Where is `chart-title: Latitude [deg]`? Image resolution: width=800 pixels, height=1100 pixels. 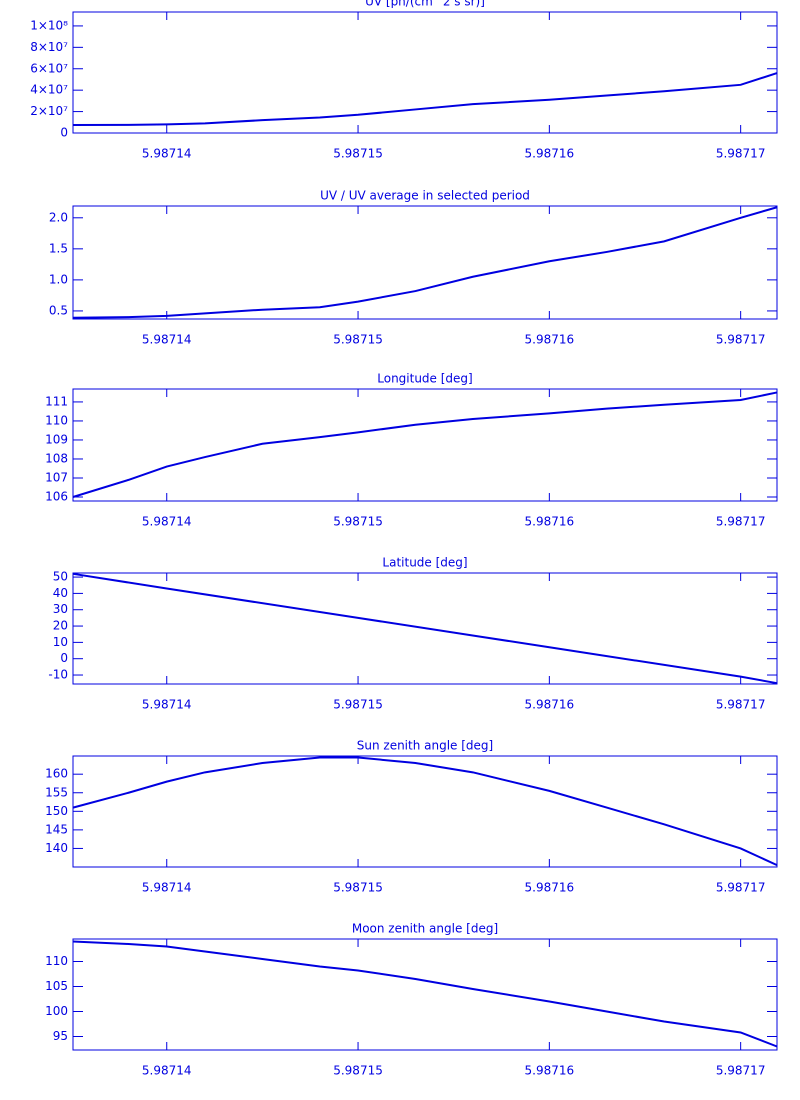
chart-title: Latitude [deg] is located at coordinates (424, 563).